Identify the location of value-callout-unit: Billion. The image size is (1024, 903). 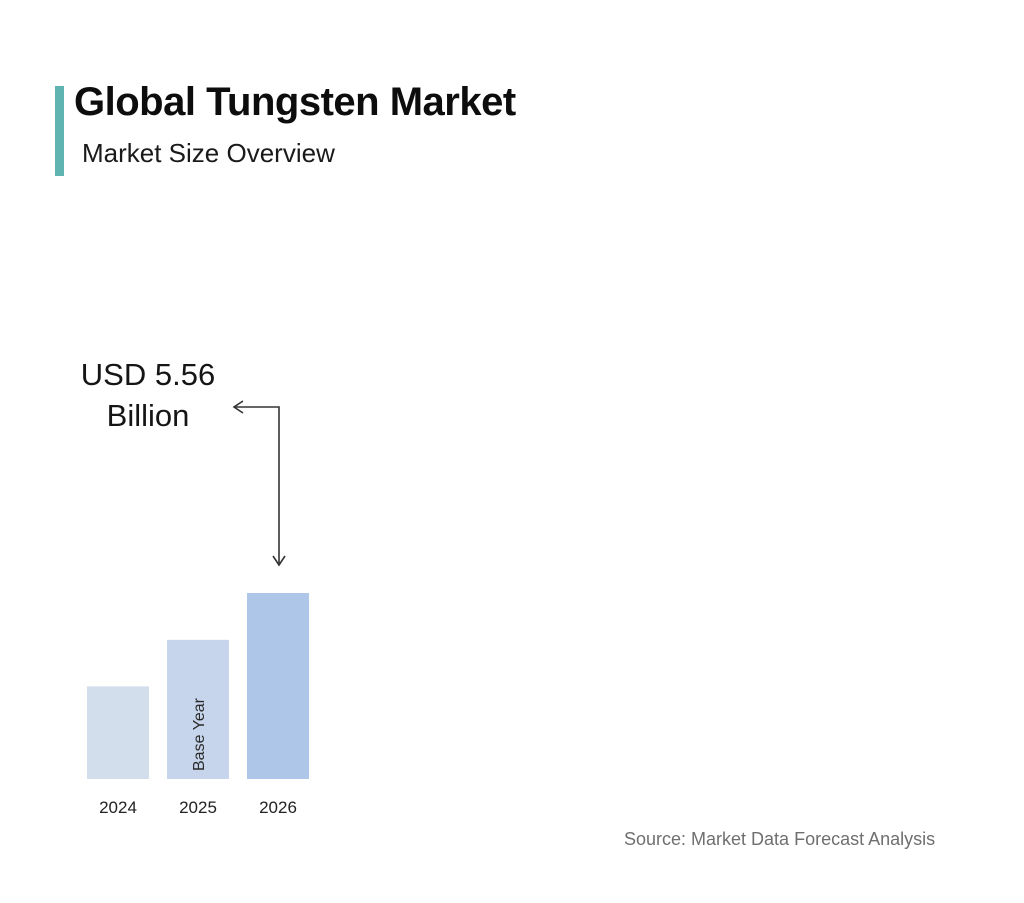
(148, 415).